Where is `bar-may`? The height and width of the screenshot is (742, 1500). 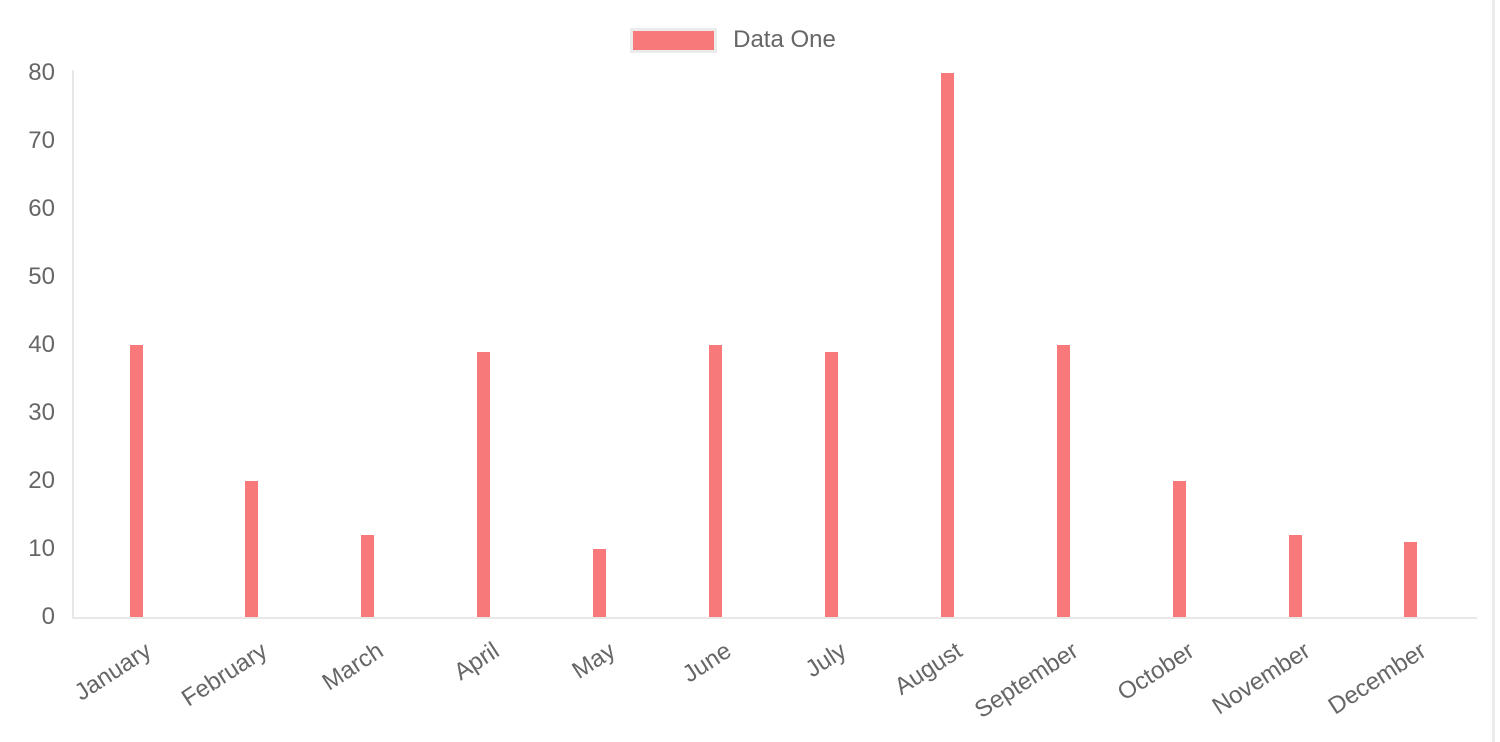 bar-may is located at coordinates (600, 583).